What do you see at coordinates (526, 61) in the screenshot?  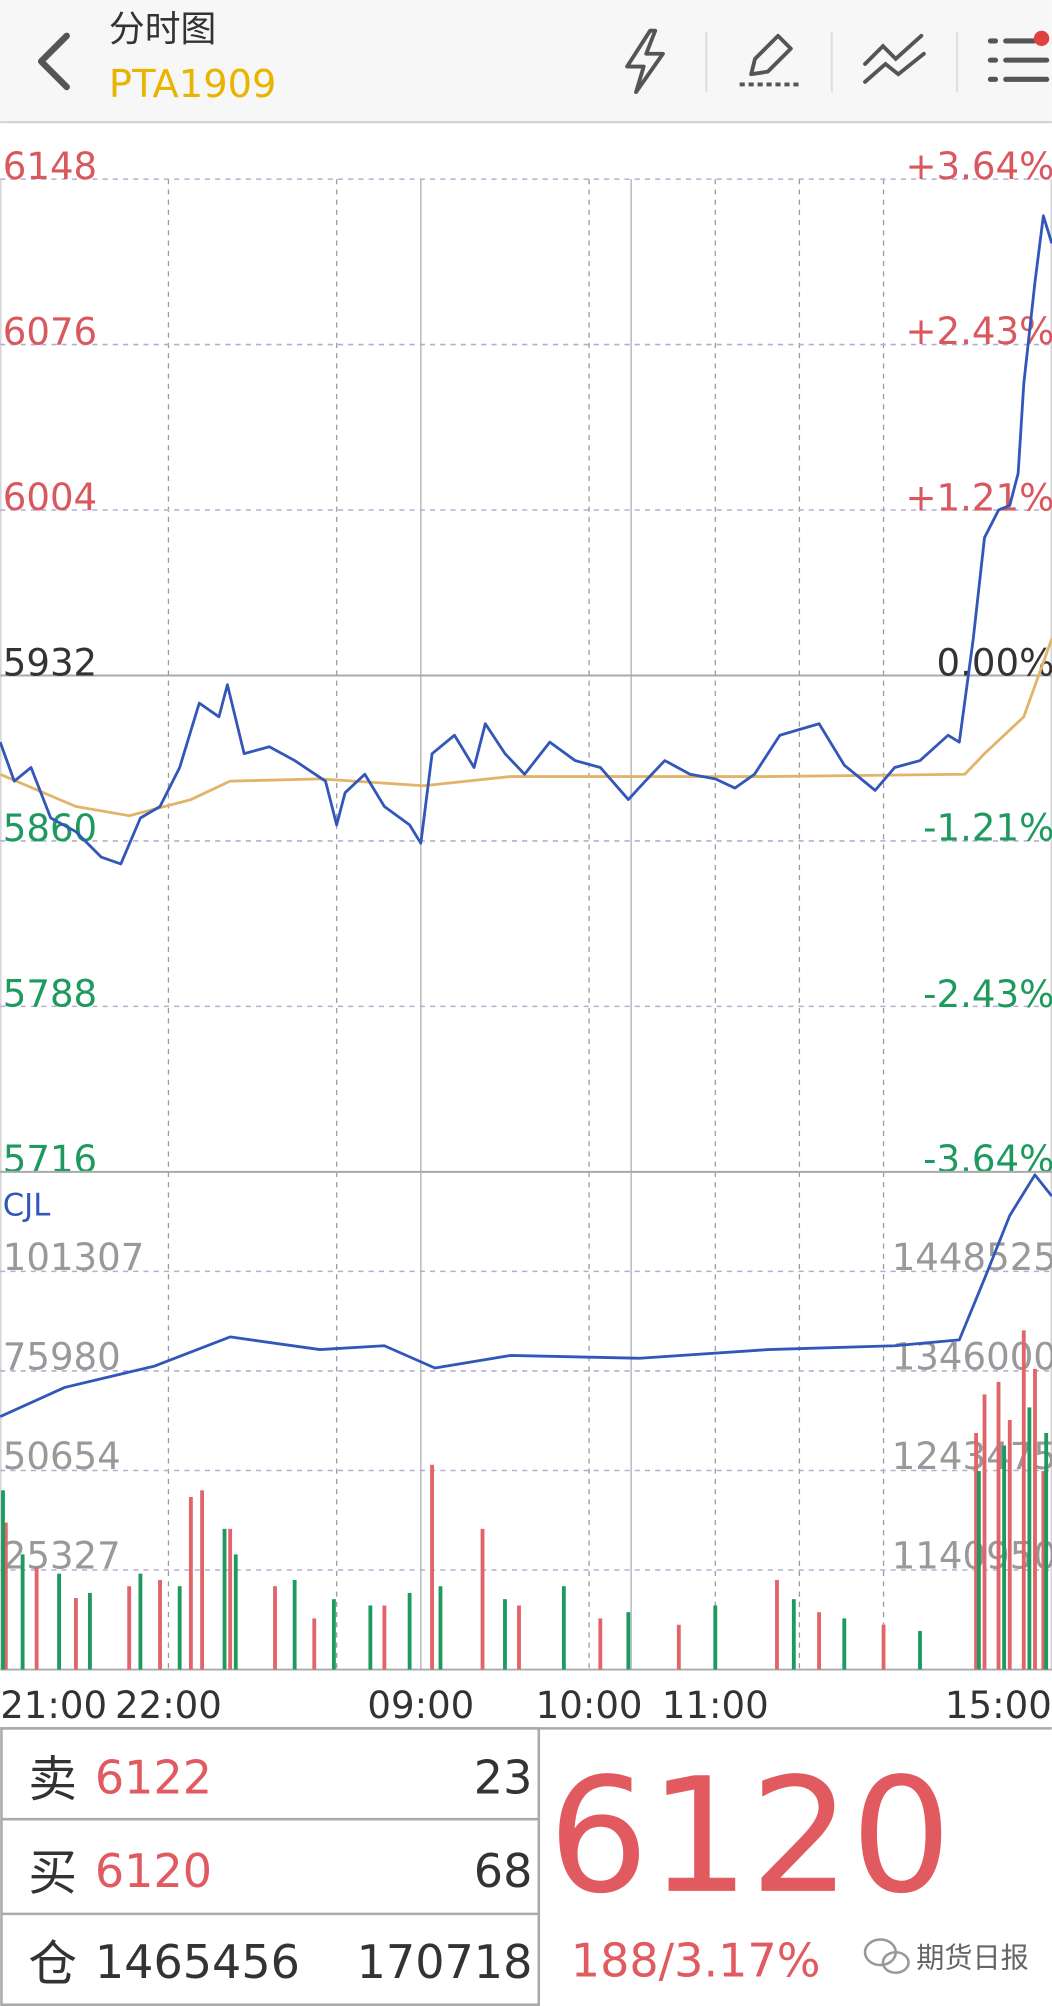 I see `header-bar` at bounding box center [526, 61].